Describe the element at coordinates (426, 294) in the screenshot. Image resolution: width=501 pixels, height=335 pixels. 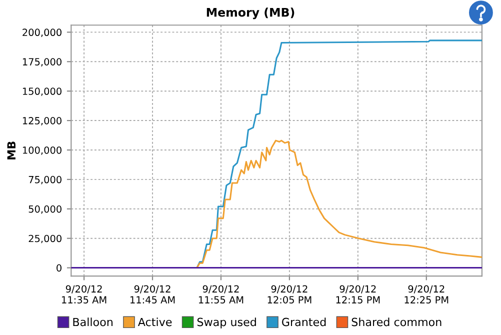
I see `x-tick-label: 9/20/12 12:25 PM` at that location.